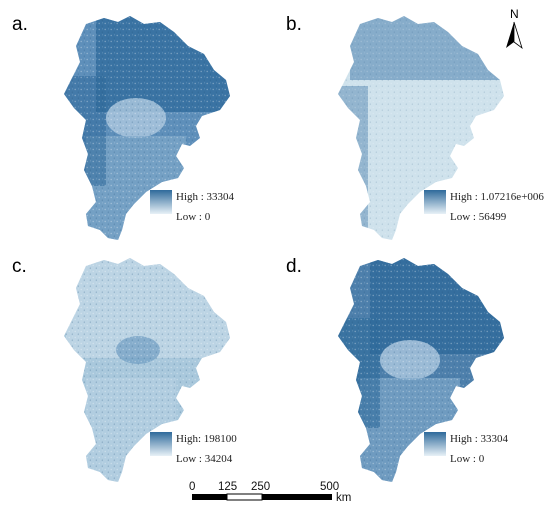 The image size is (550, 512). I want to click on scale-tick-0: 0, so click(192, 487).